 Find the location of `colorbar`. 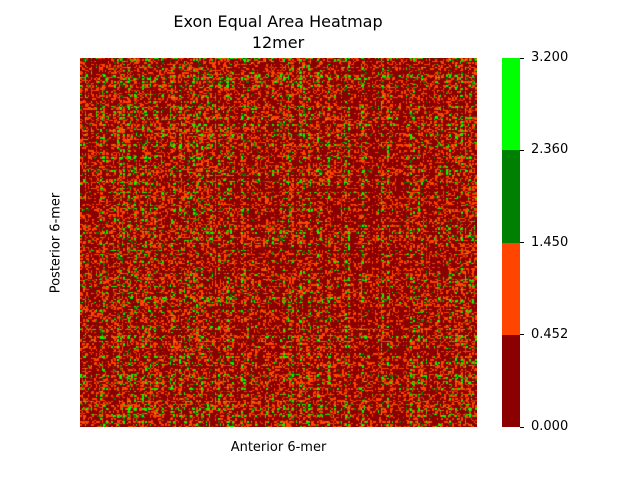

colorbar is located at coordinates (511, 242).